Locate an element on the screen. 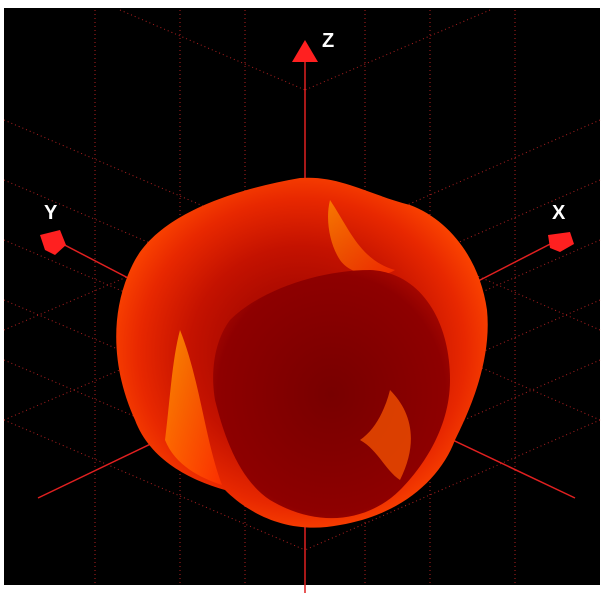  axis-label: Y is located at coordinates (51, 213).